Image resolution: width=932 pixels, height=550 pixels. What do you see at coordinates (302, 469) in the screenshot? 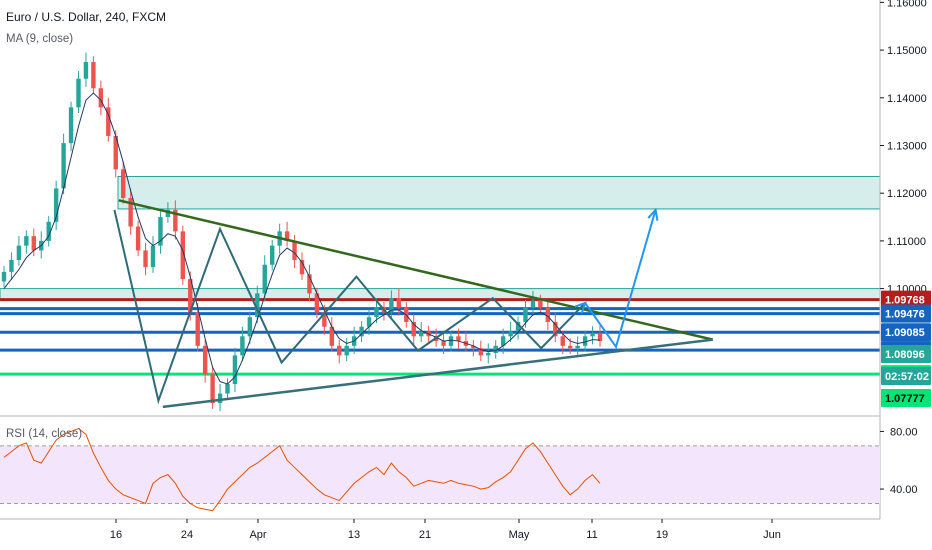
I see `rsi-line` at bounding box center [302, 469].